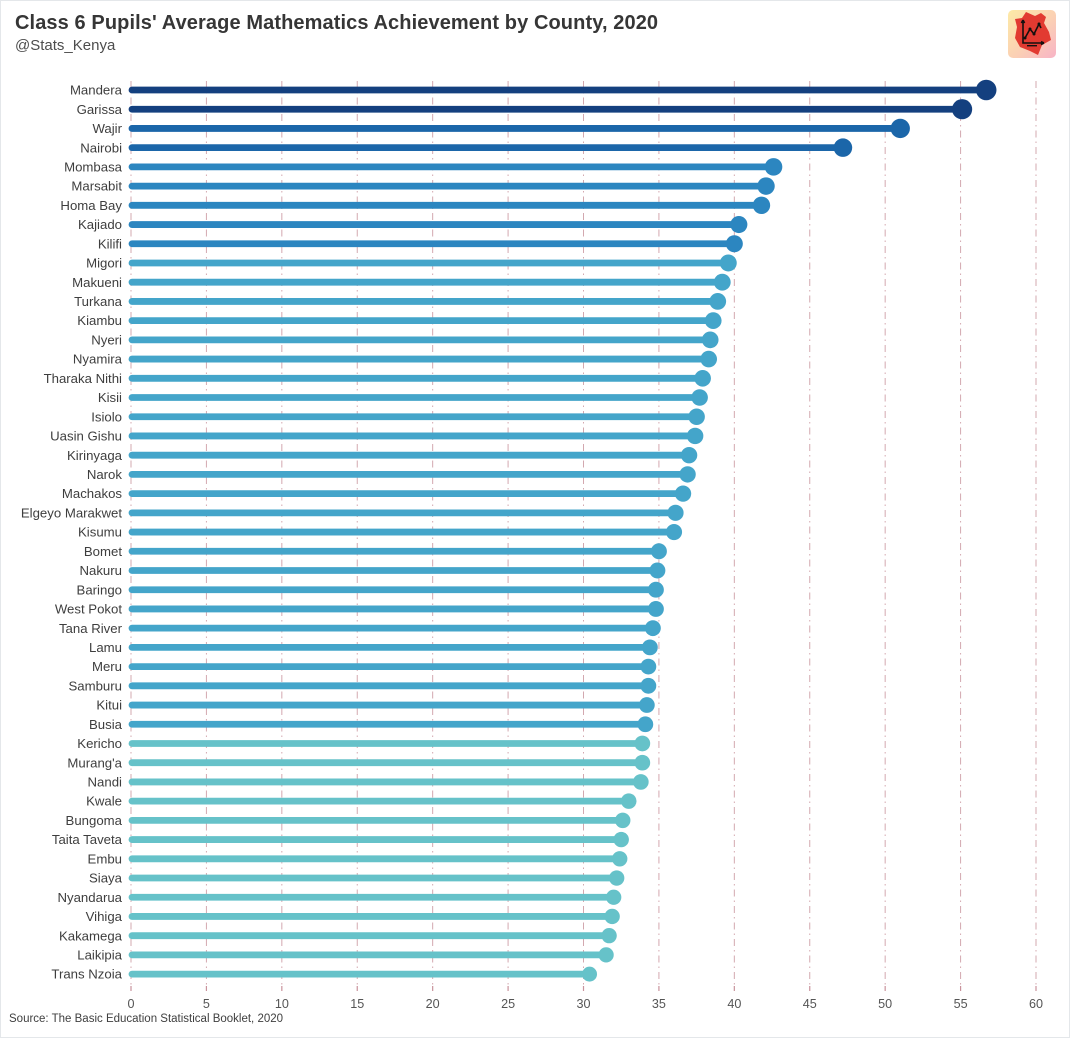 This screenshot has width=1070, height=1038. What do you see at coordinates (99, 320) in the screenshot?
I see `county-label: Kiambu` at bounding box center [99, 320].